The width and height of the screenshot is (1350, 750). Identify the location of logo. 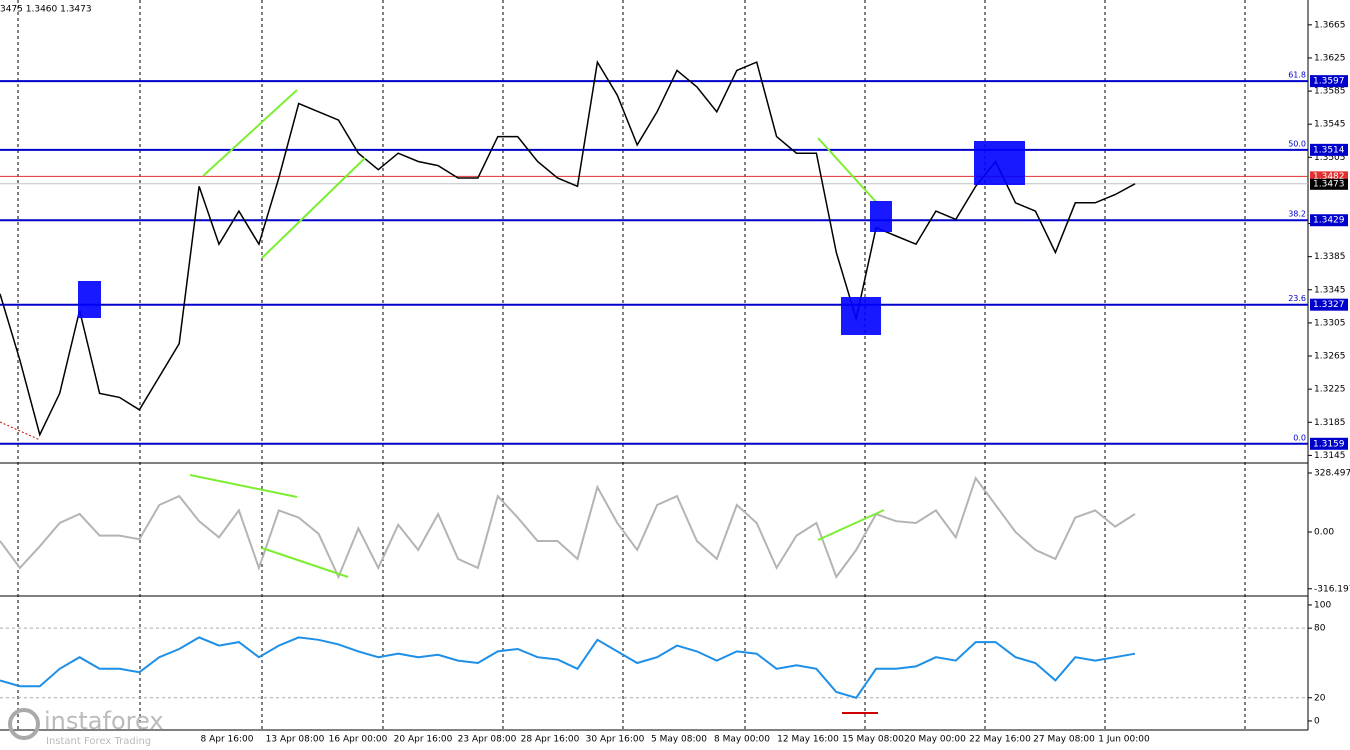
(24, 724).